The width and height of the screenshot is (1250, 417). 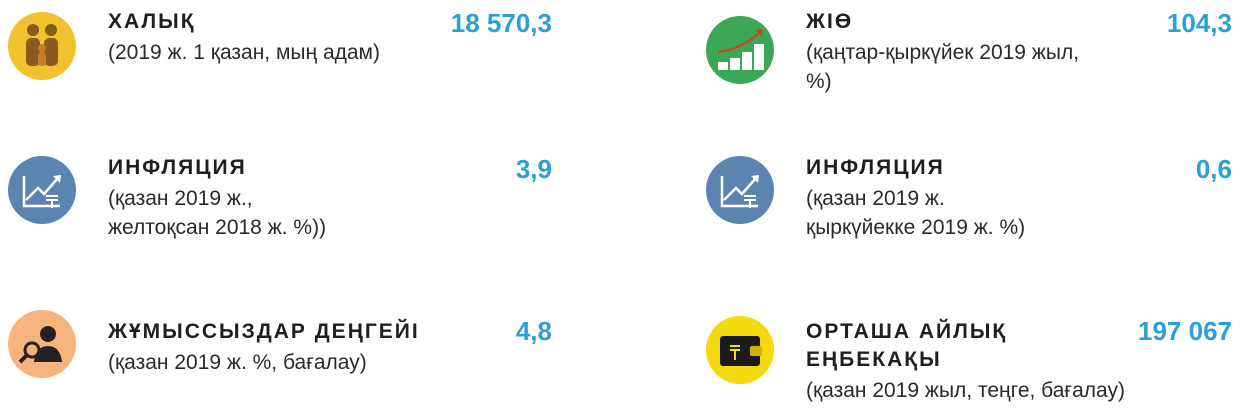 I want to click on item-value-line: 3,9, so click(x=533, y=169).